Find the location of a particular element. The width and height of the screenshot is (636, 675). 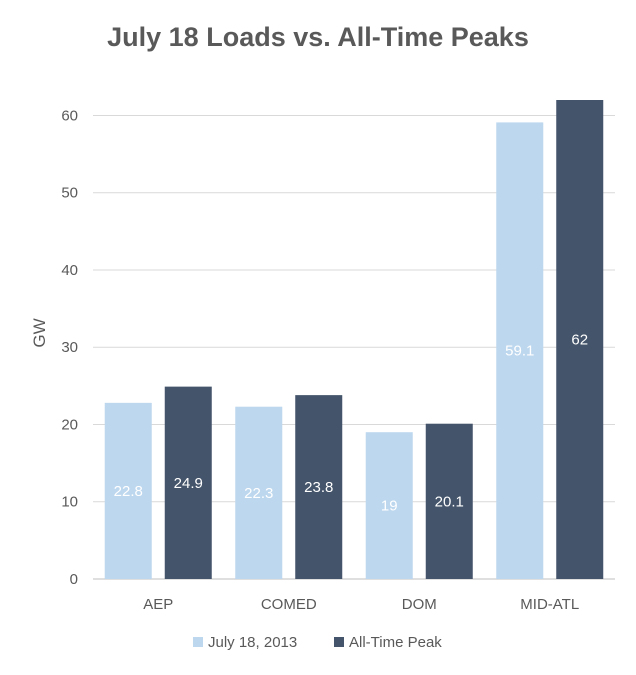

x-tick-label: MID-ATL is located at coordinates (549, 604).